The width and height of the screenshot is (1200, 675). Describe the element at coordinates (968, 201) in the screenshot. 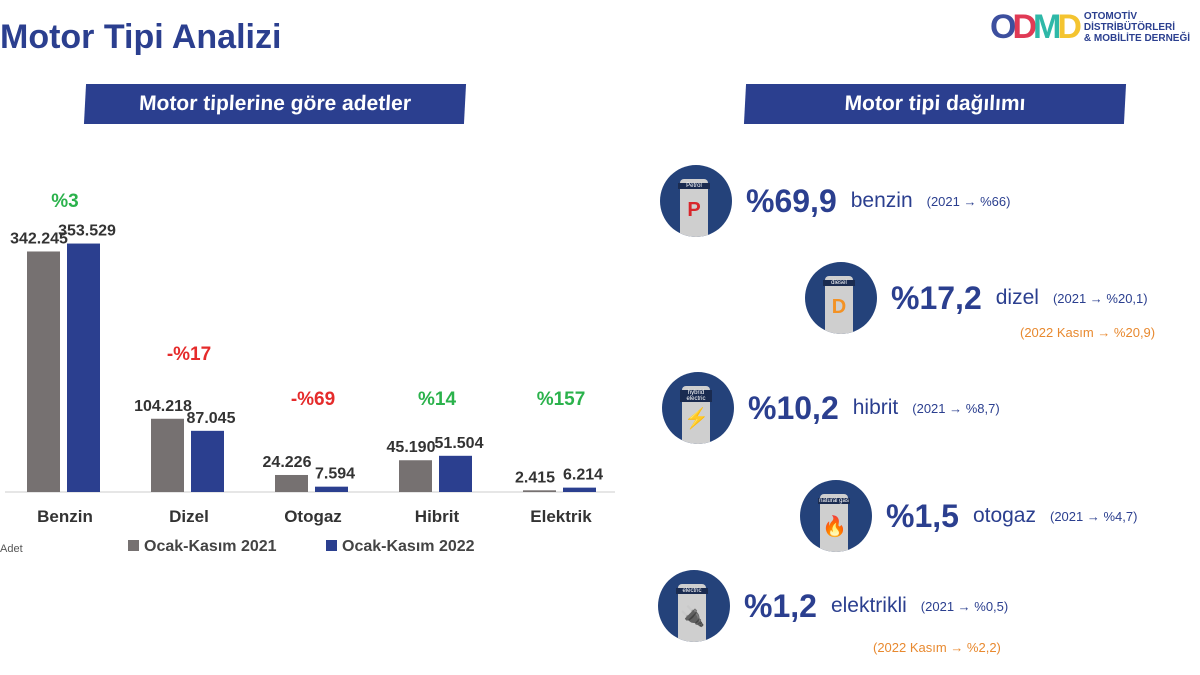

I see `prev-year-share: (2021 → %66)` at that location.